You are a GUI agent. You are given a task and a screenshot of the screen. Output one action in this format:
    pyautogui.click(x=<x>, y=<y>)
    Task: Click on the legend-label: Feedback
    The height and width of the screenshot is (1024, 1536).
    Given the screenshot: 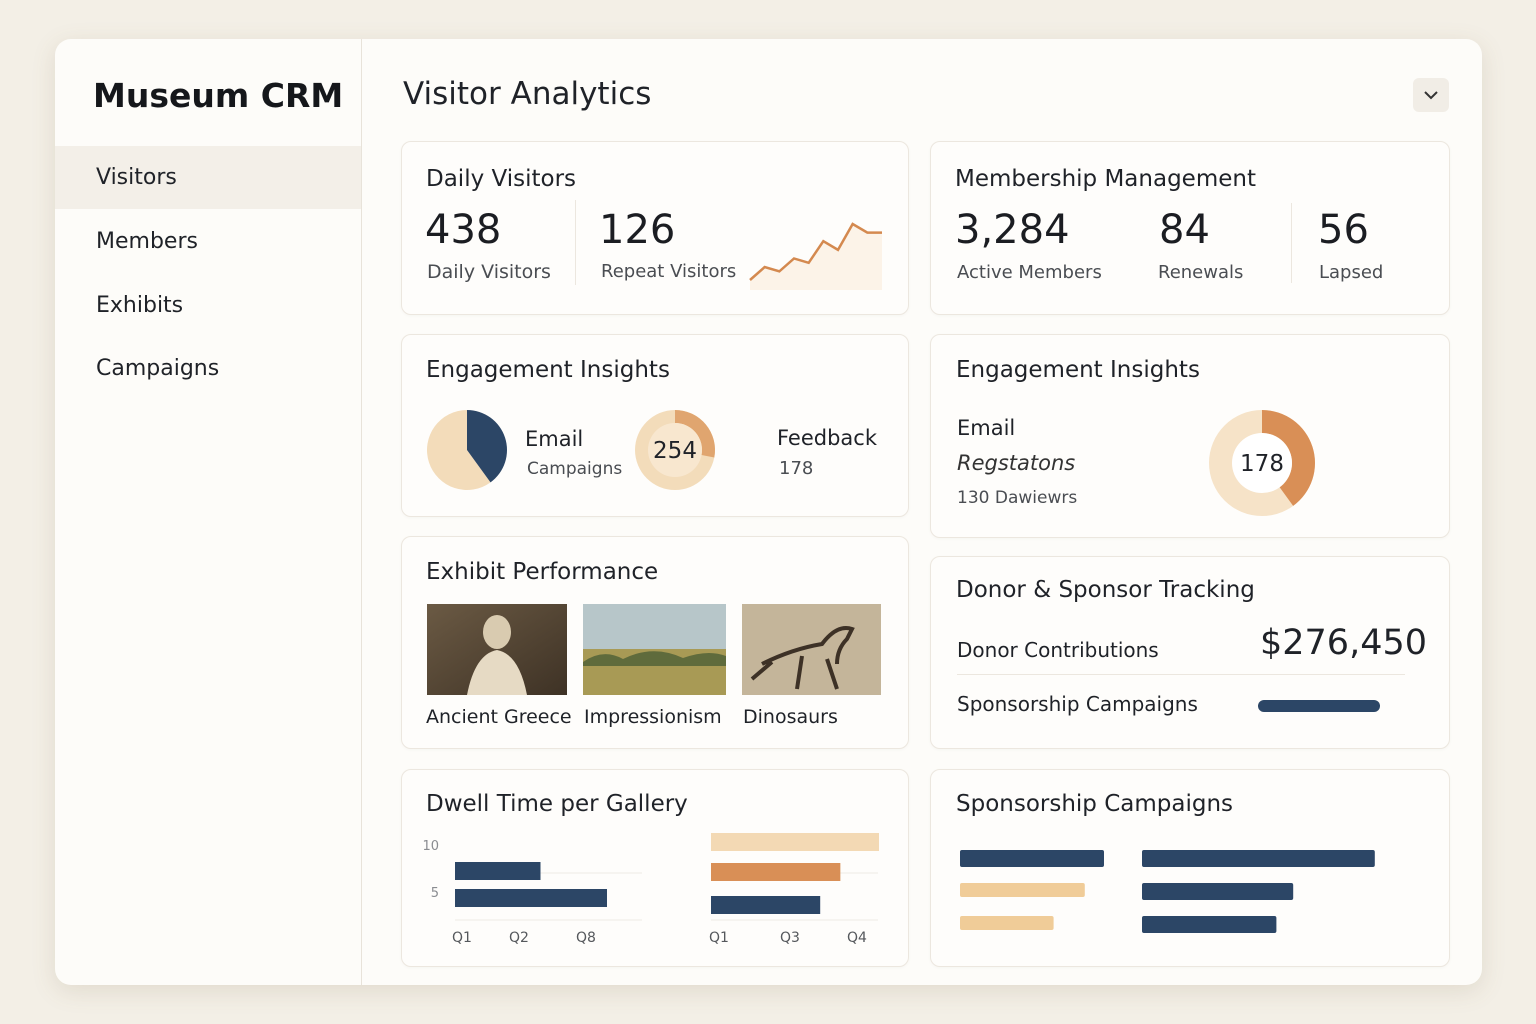 What is the action you would take?
    pyautogui.click(x=827, y=438)
    